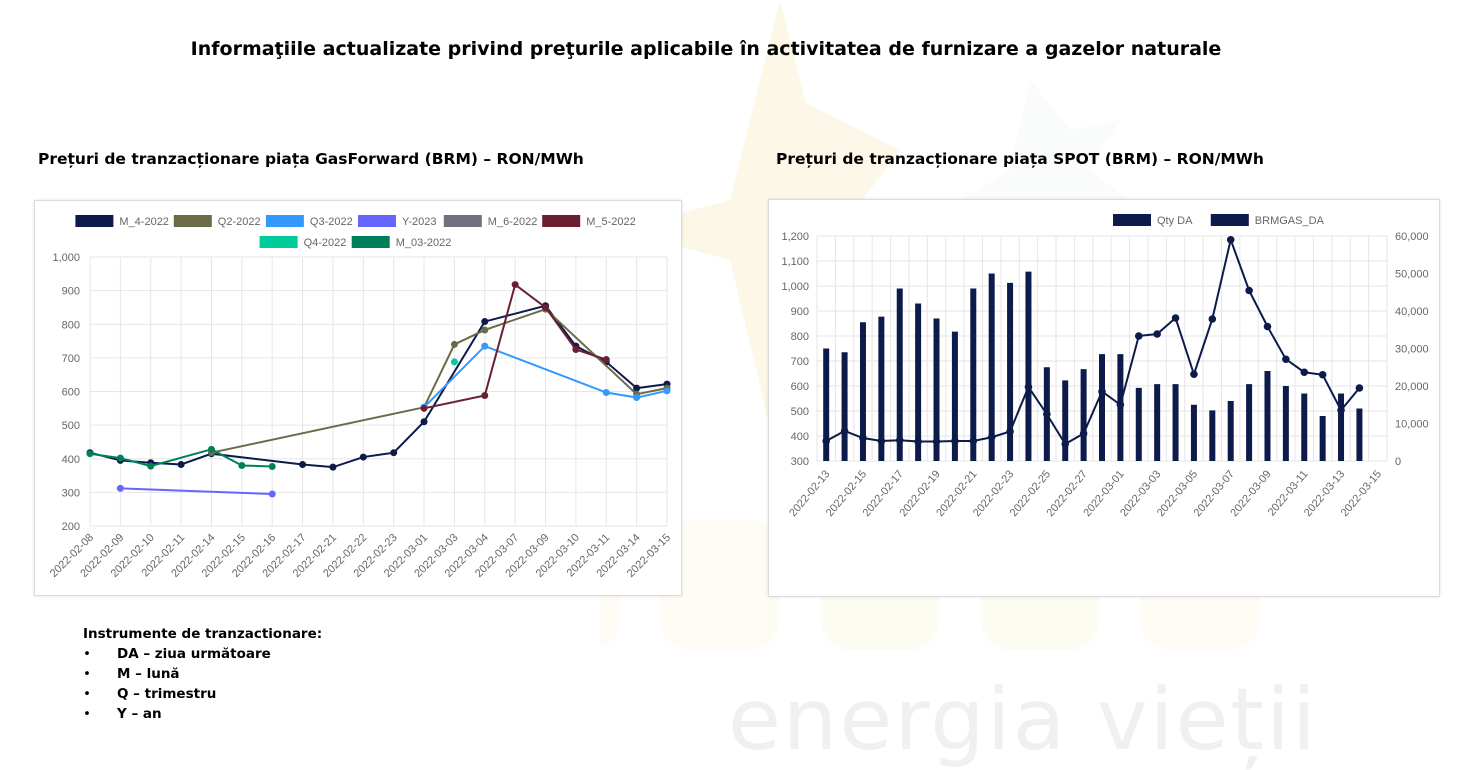 The height and width of the screenshot is (770, 1467). What do you see at coordinates (611, 222) in the screenshot?
I see `legend-label: M_5-2022` at bounding box center [611, 222].